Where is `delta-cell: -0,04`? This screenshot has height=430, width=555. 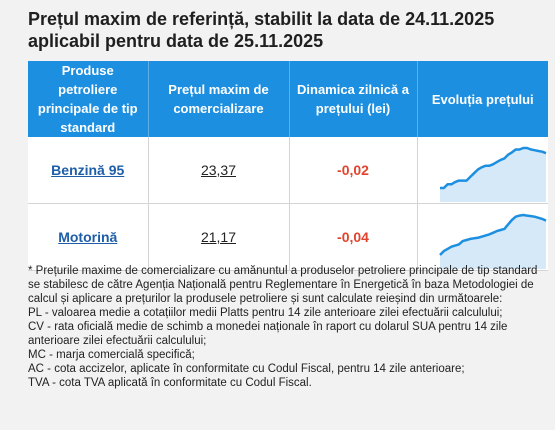
delta-cell: -0,04 is located at coordinates (353, 237).